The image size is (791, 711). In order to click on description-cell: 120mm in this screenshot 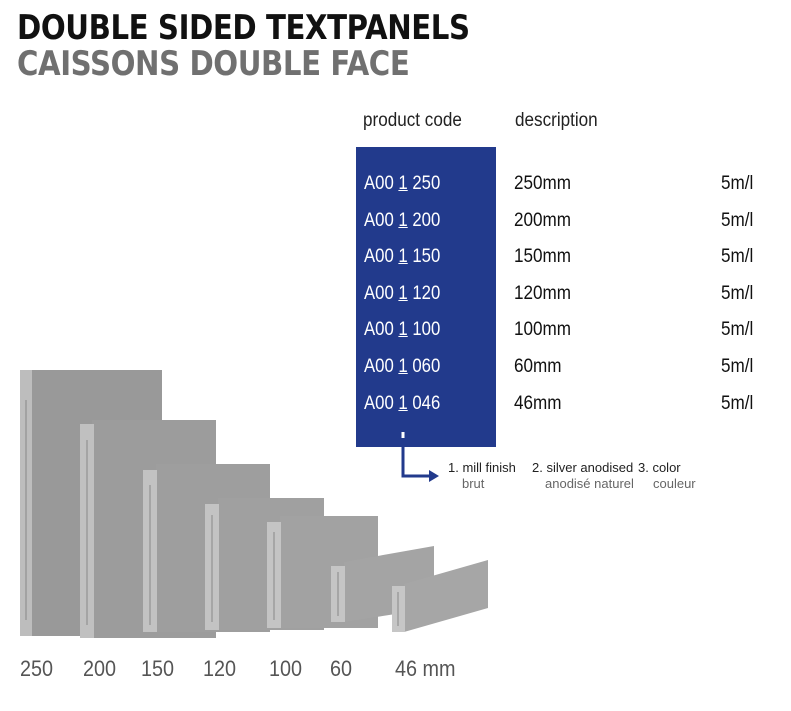, I will do `click(543, 293)`.